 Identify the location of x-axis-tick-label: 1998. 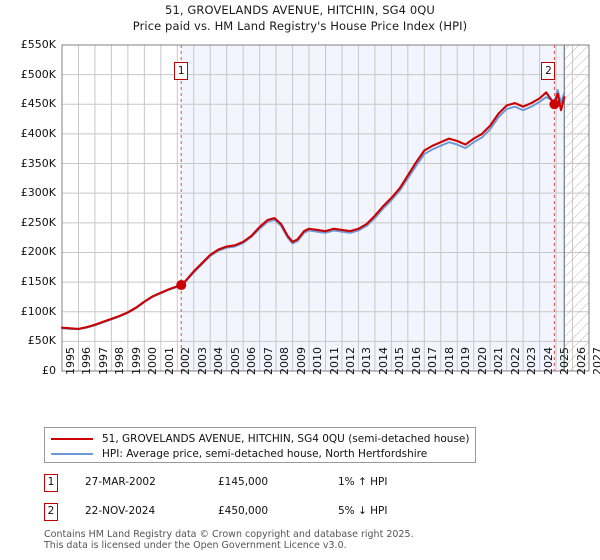
(120, 361).